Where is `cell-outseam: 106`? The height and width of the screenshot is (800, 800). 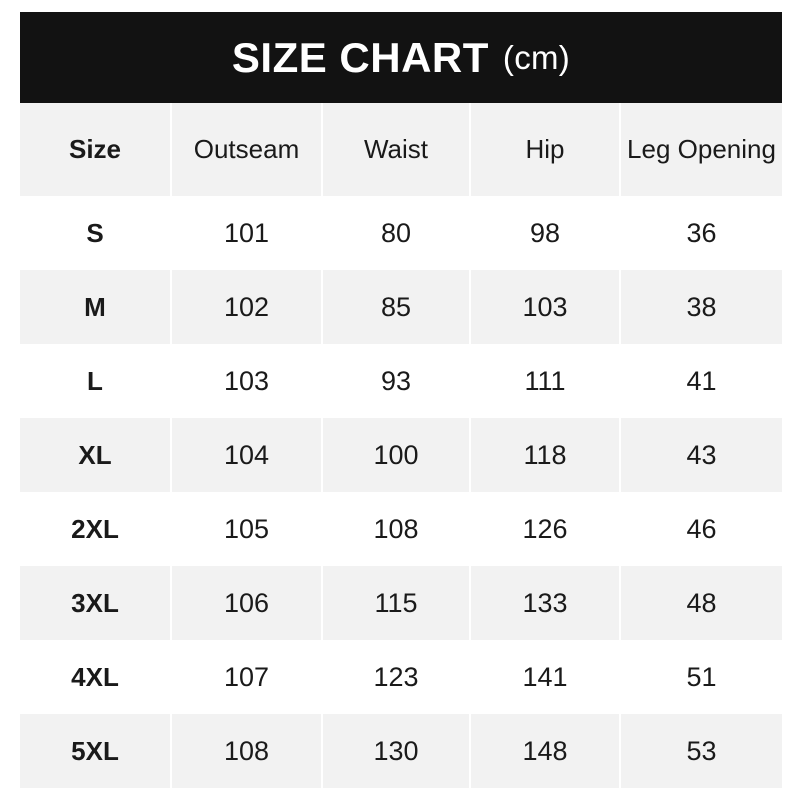 cell-outseam: 106 is located at coordinates (246, 603).